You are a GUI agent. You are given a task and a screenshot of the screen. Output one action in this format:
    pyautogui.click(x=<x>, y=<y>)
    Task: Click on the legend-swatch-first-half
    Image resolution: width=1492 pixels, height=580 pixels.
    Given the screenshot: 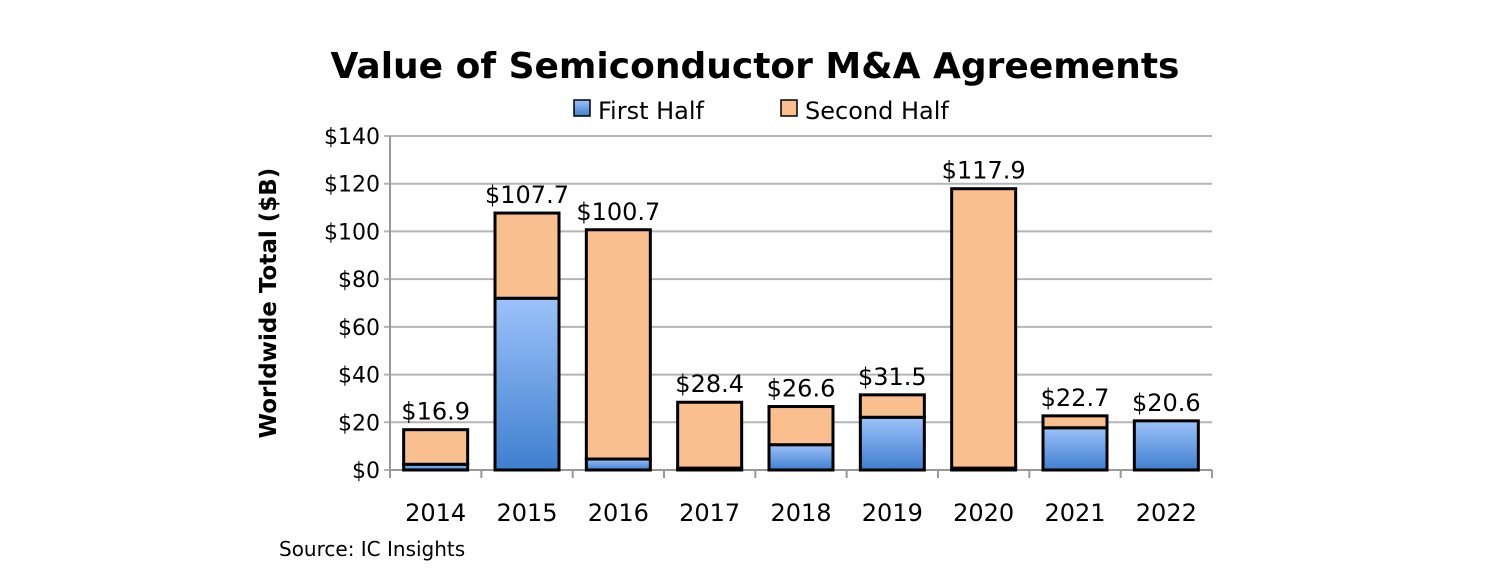 What is the action you would take?
    pyautogui.click(x=582, y=108)
    